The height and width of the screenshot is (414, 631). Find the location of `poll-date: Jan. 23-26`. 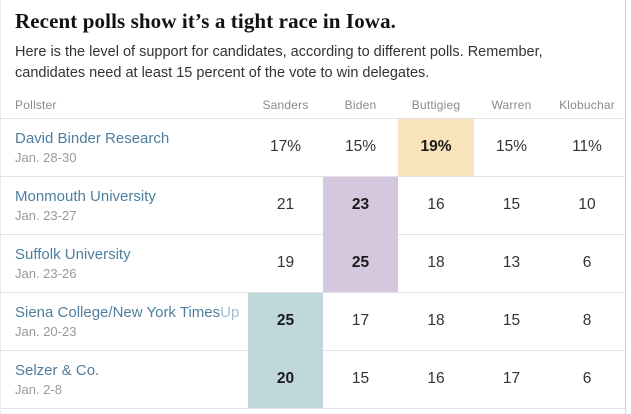

poll-date: Jan. 23-26 is located at coordinates (46, 273).